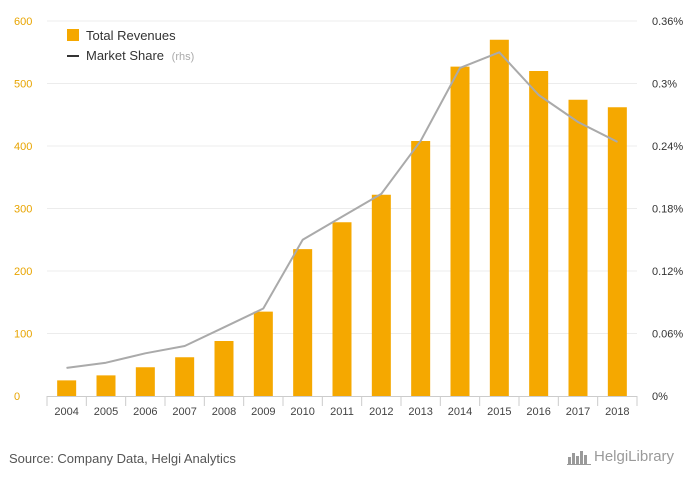 The height and width of the screenshot is (483, 700). I want to click on y-tick-left: 300, so click(23, 210).